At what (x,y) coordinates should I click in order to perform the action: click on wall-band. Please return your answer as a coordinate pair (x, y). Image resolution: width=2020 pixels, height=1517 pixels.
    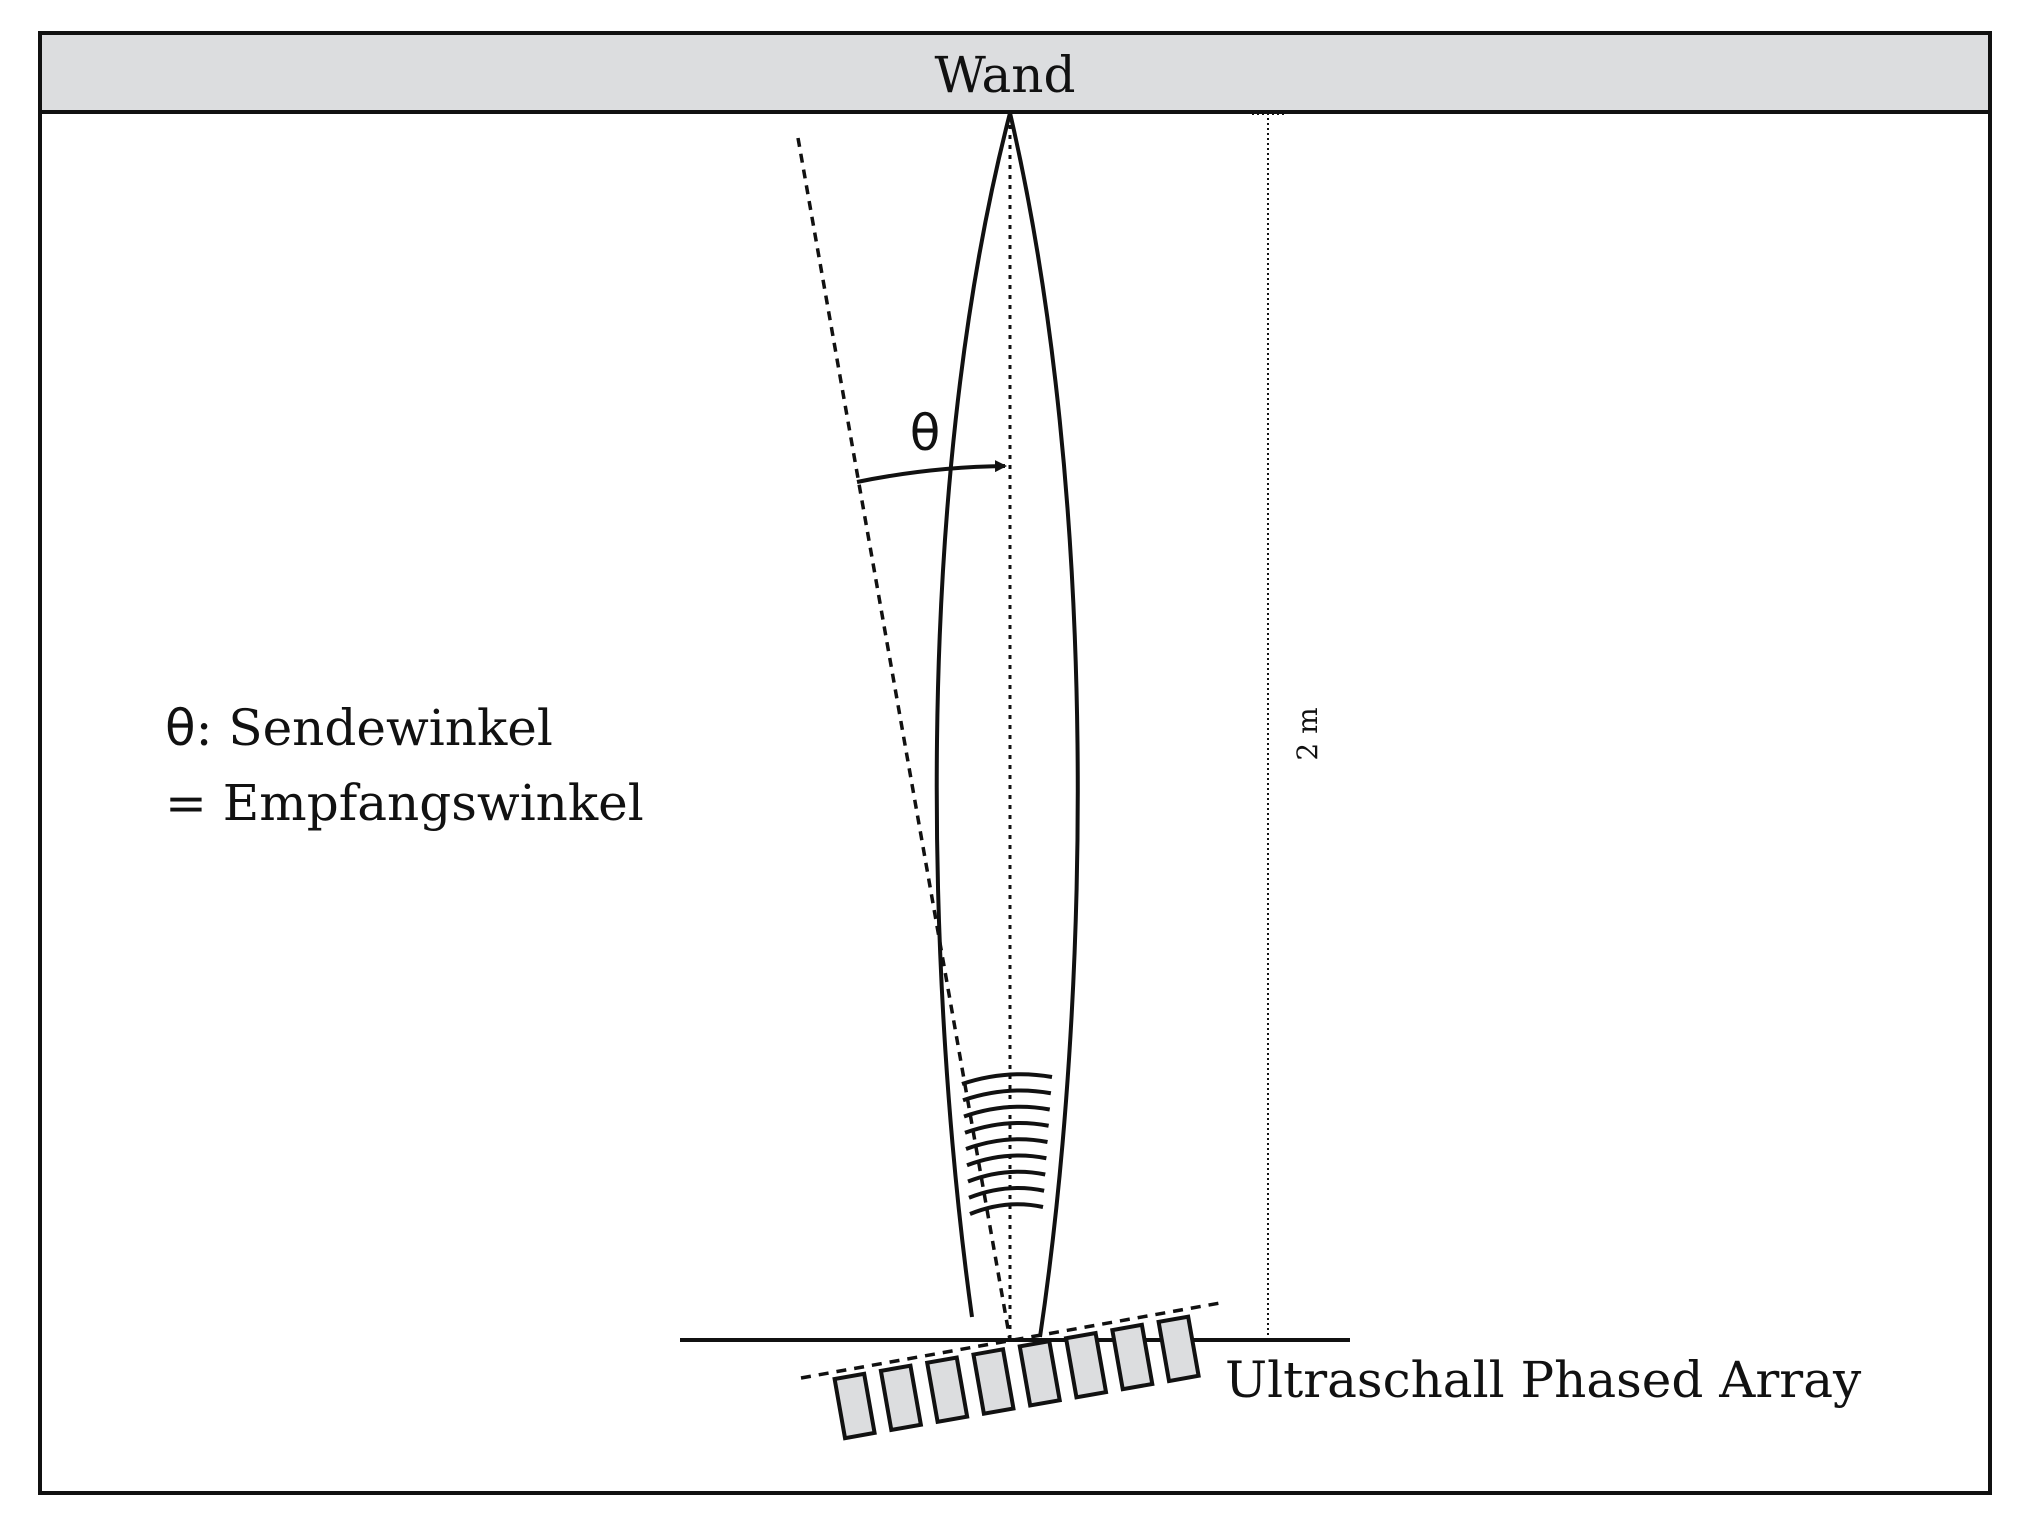
    Looking at the image, I should click on (1015, 72).